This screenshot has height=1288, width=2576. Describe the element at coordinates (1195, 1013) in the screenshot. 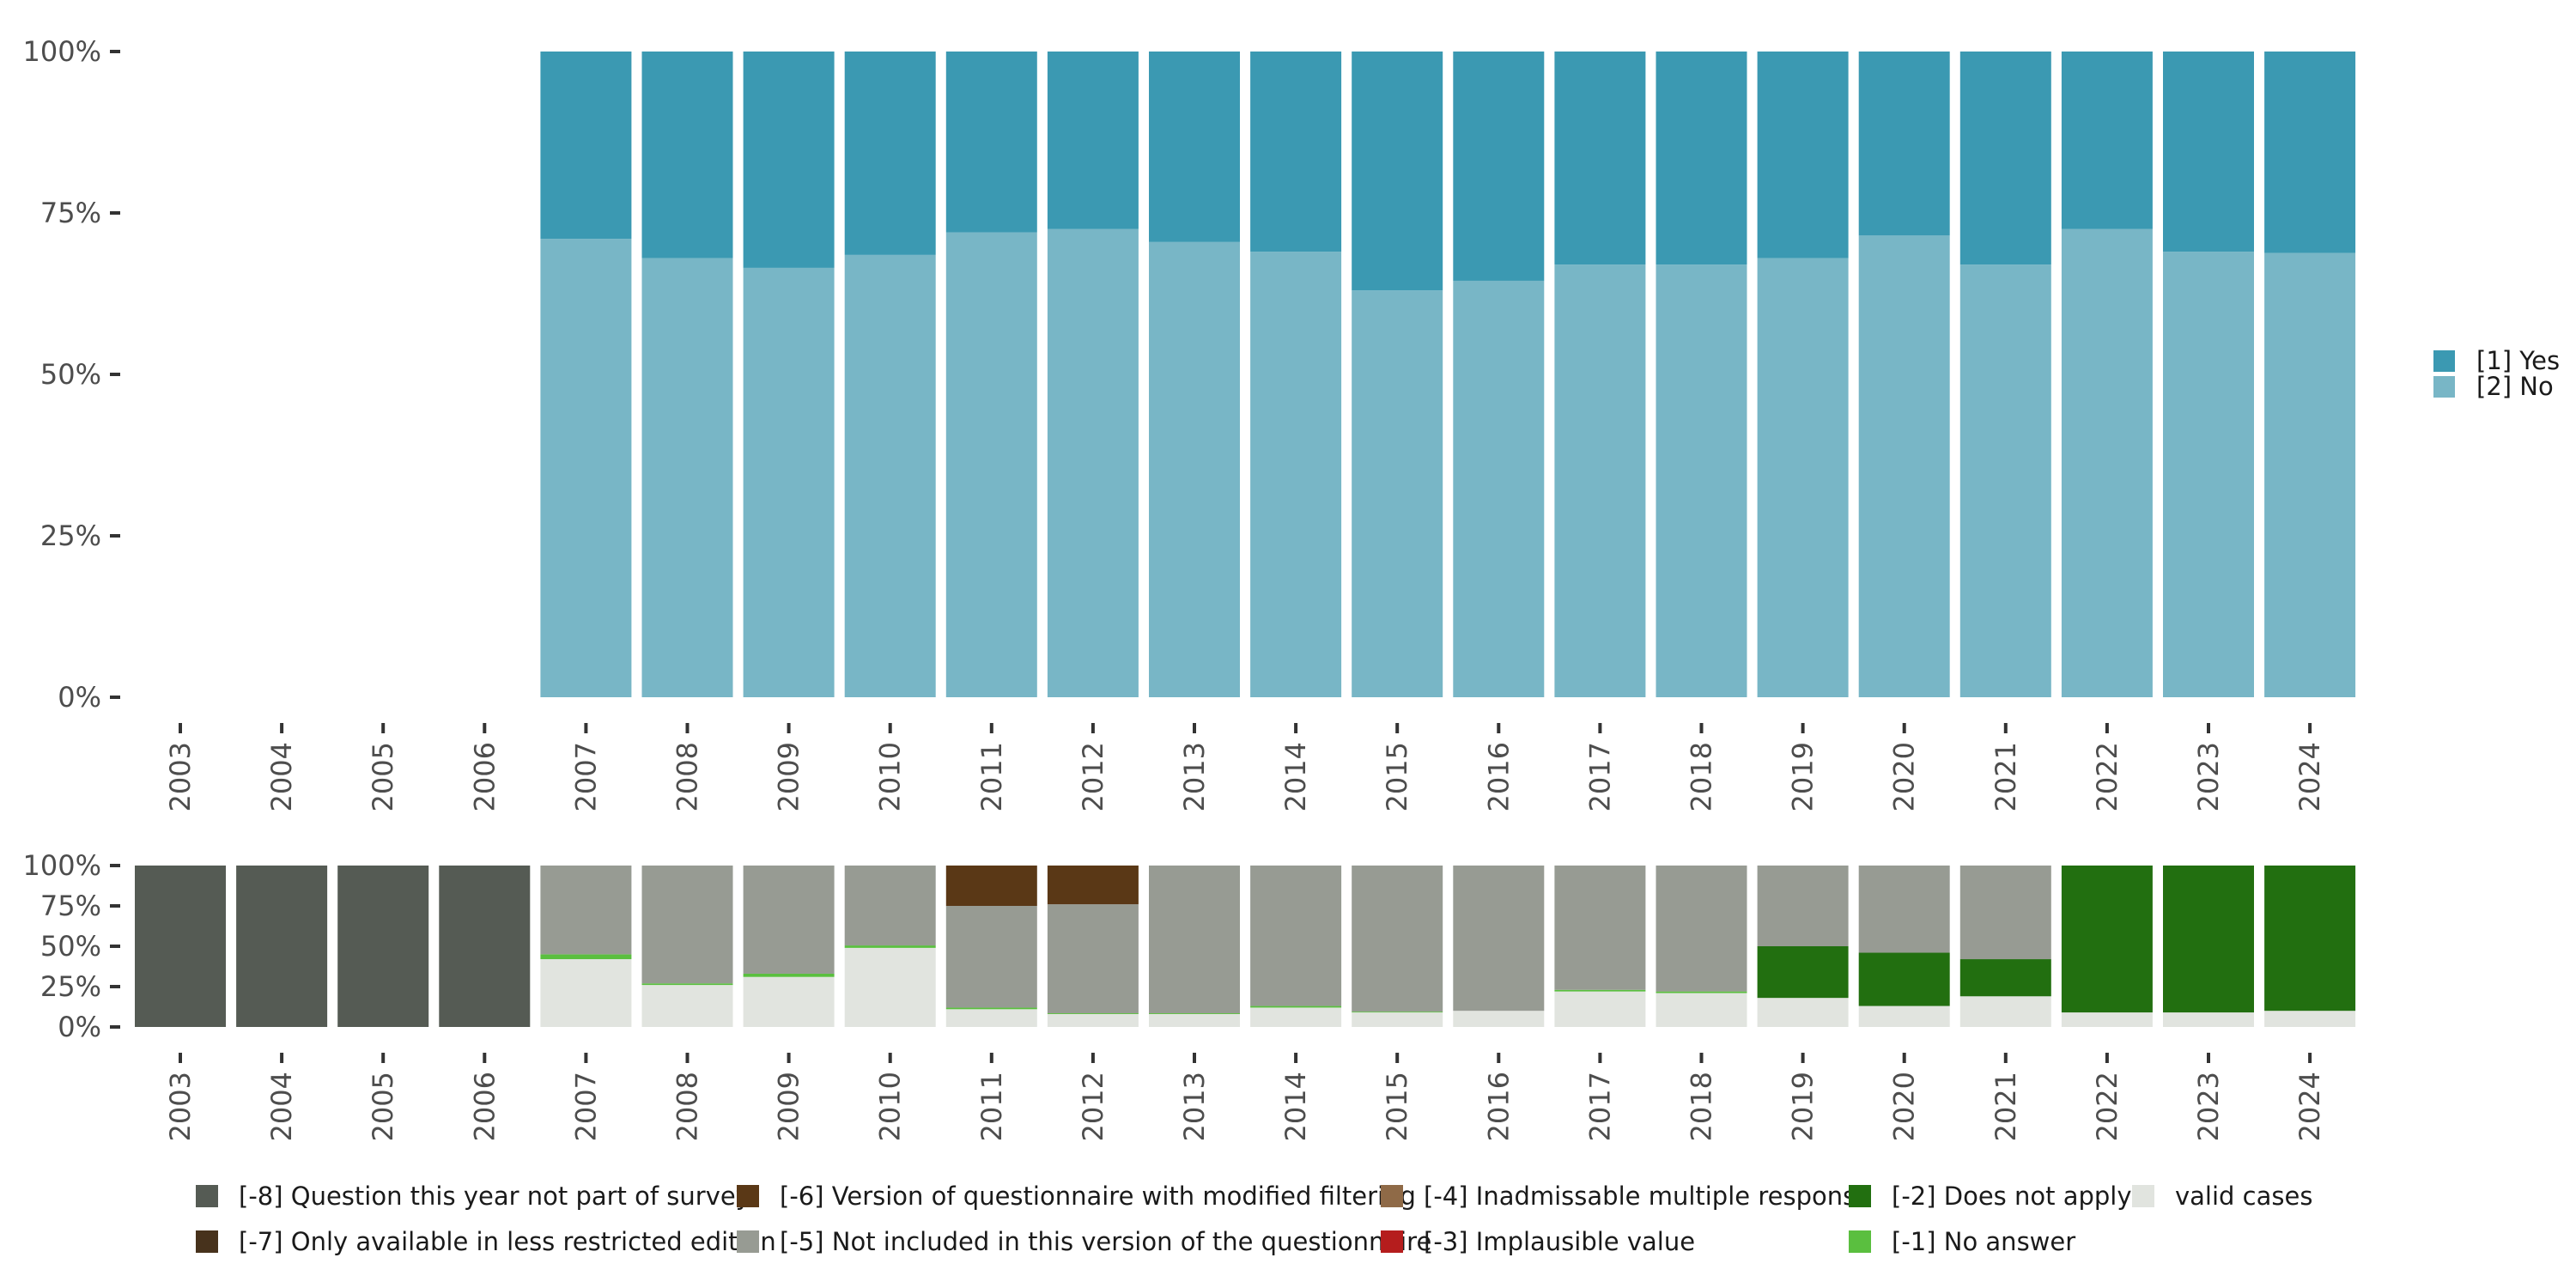

I see `bottom-bar-2013-1-no-answer` at that location.